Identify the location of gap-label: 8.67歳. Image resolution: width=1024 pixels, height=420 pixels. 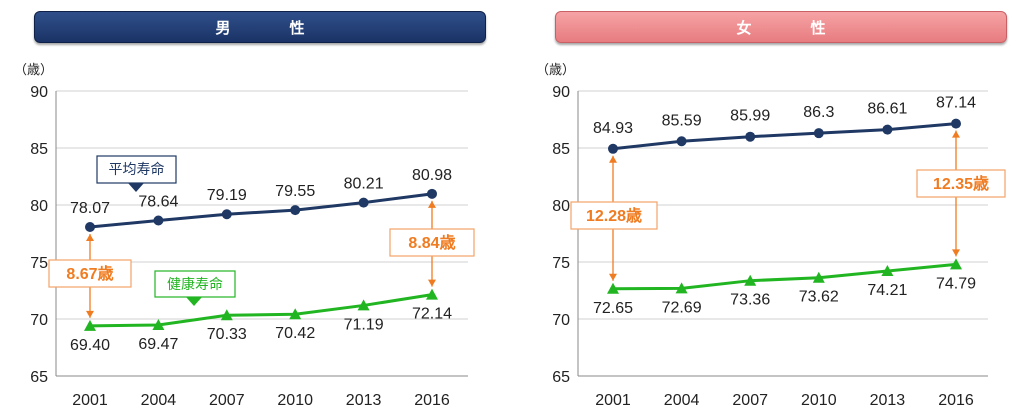
(89, 273).